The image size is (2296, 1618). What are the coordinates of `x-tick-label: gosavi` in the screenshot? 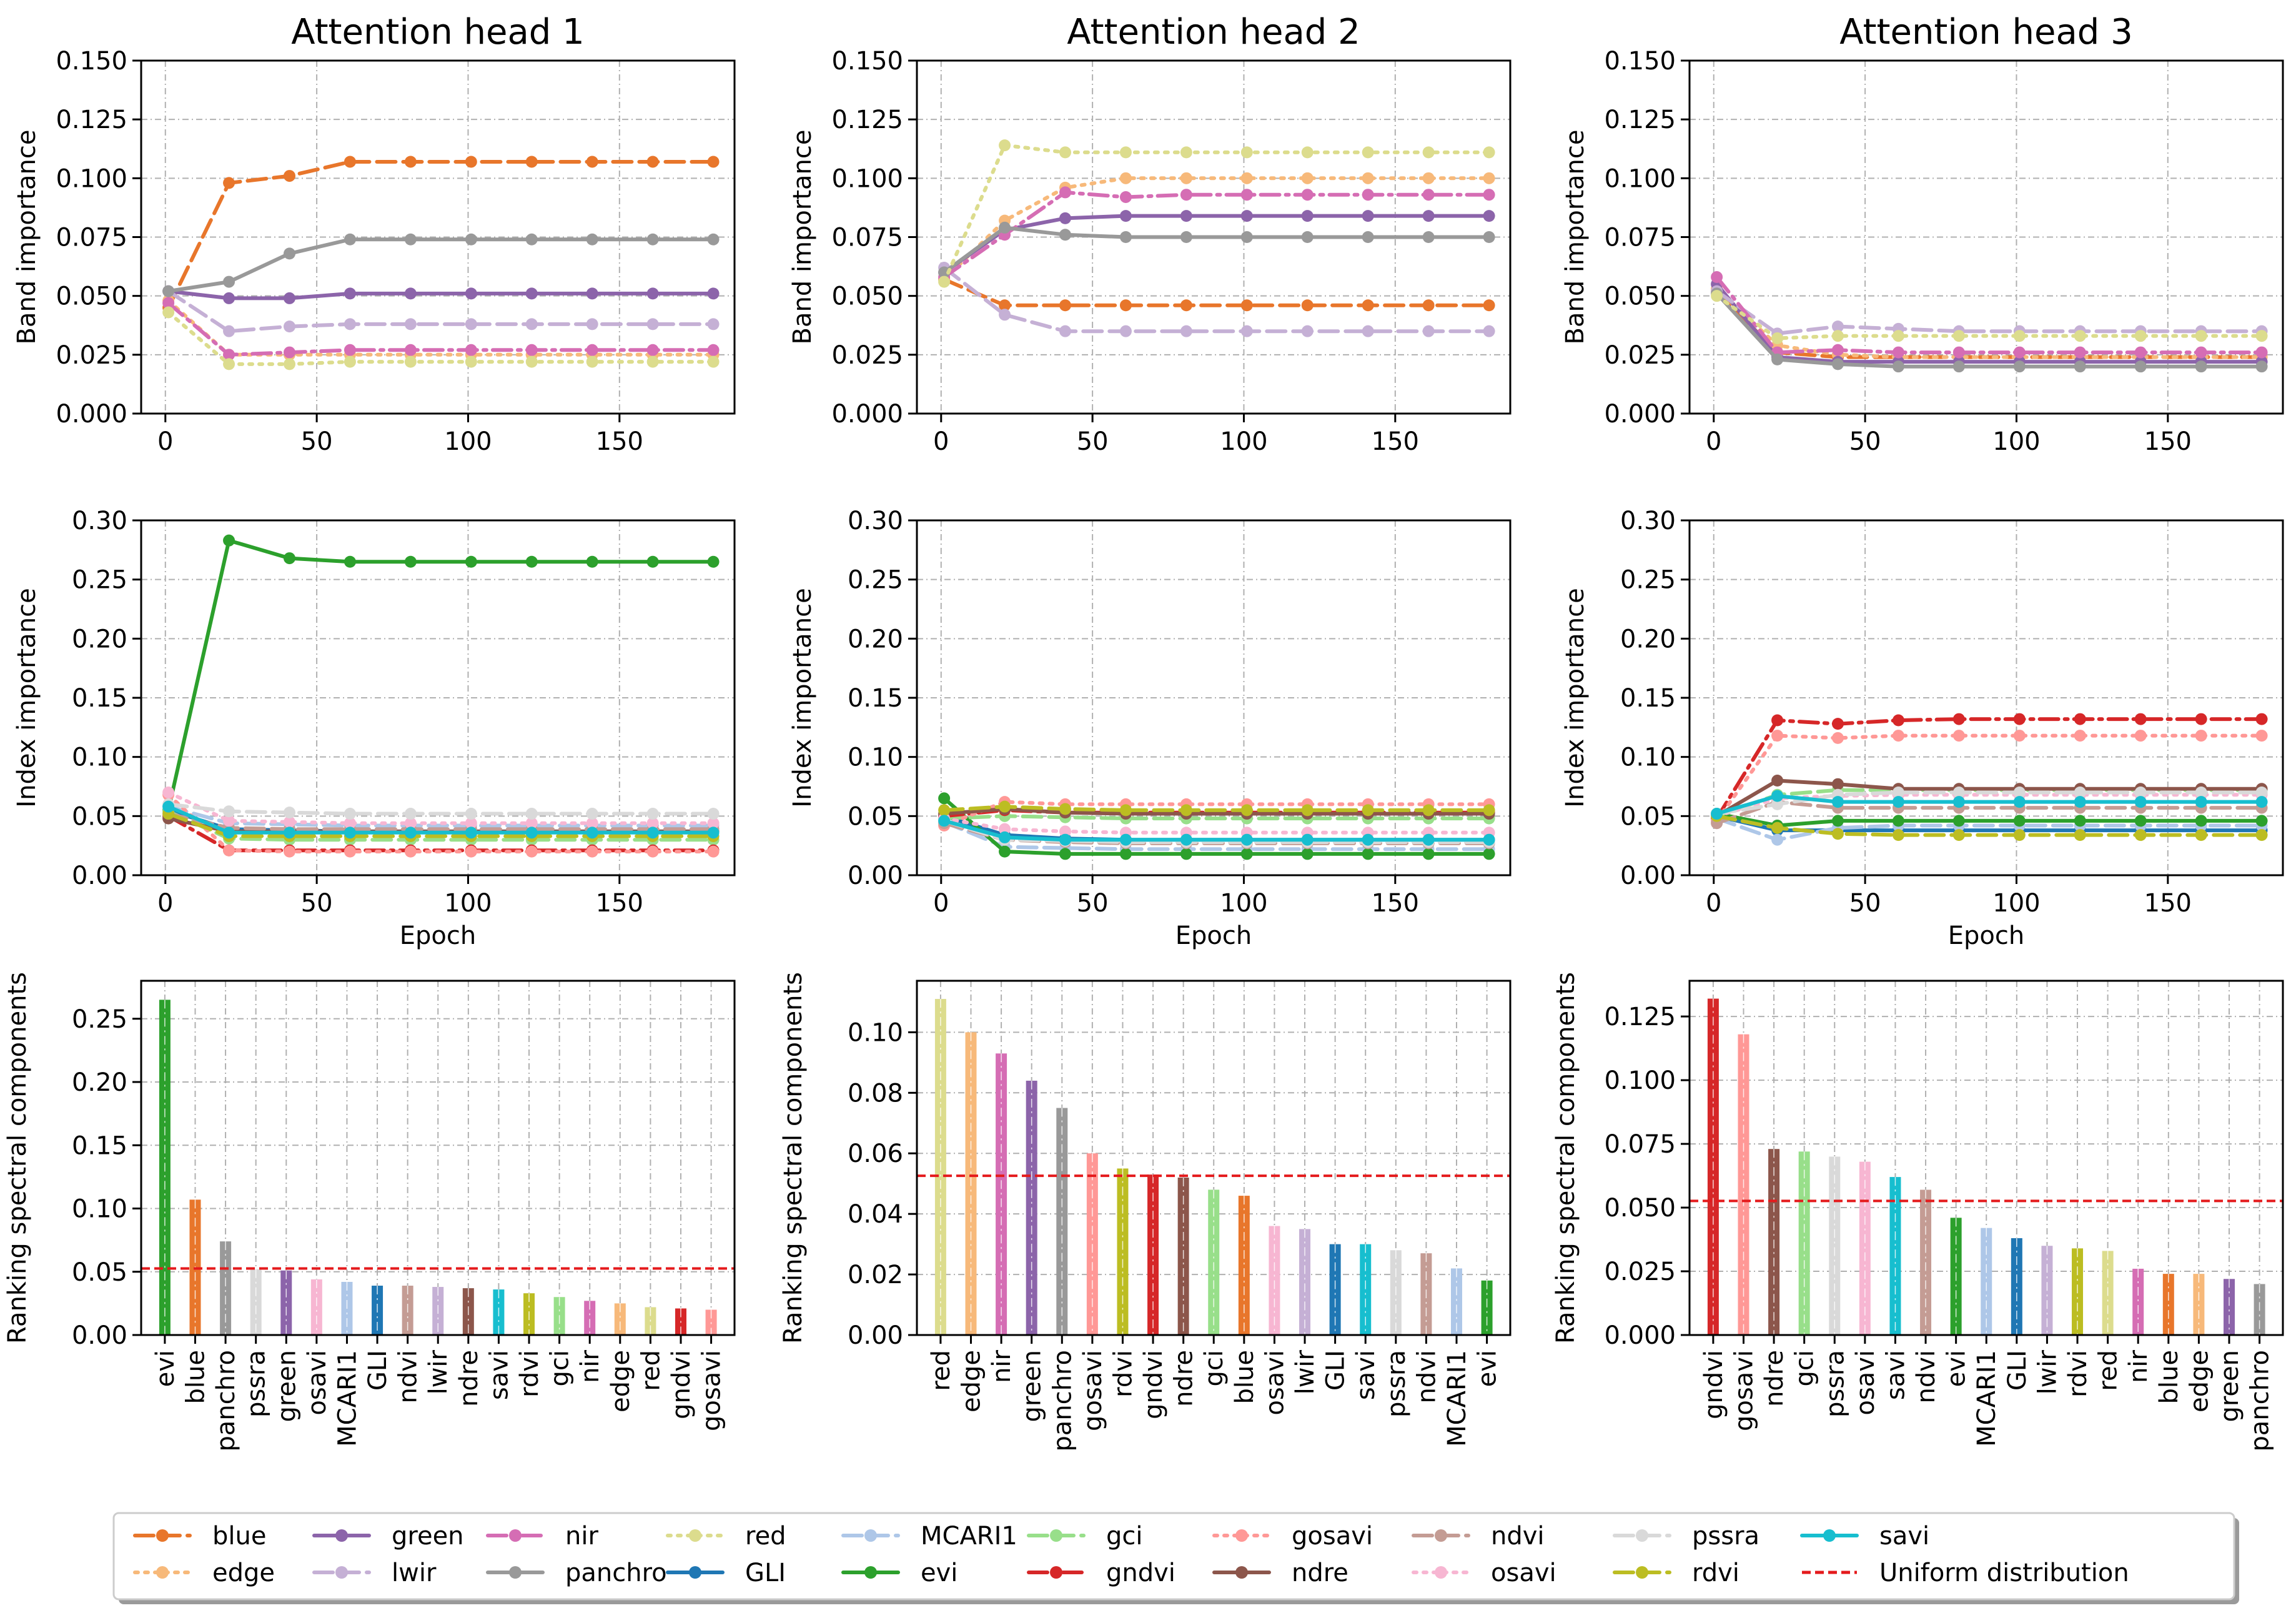 It's located at (1093, 1390).